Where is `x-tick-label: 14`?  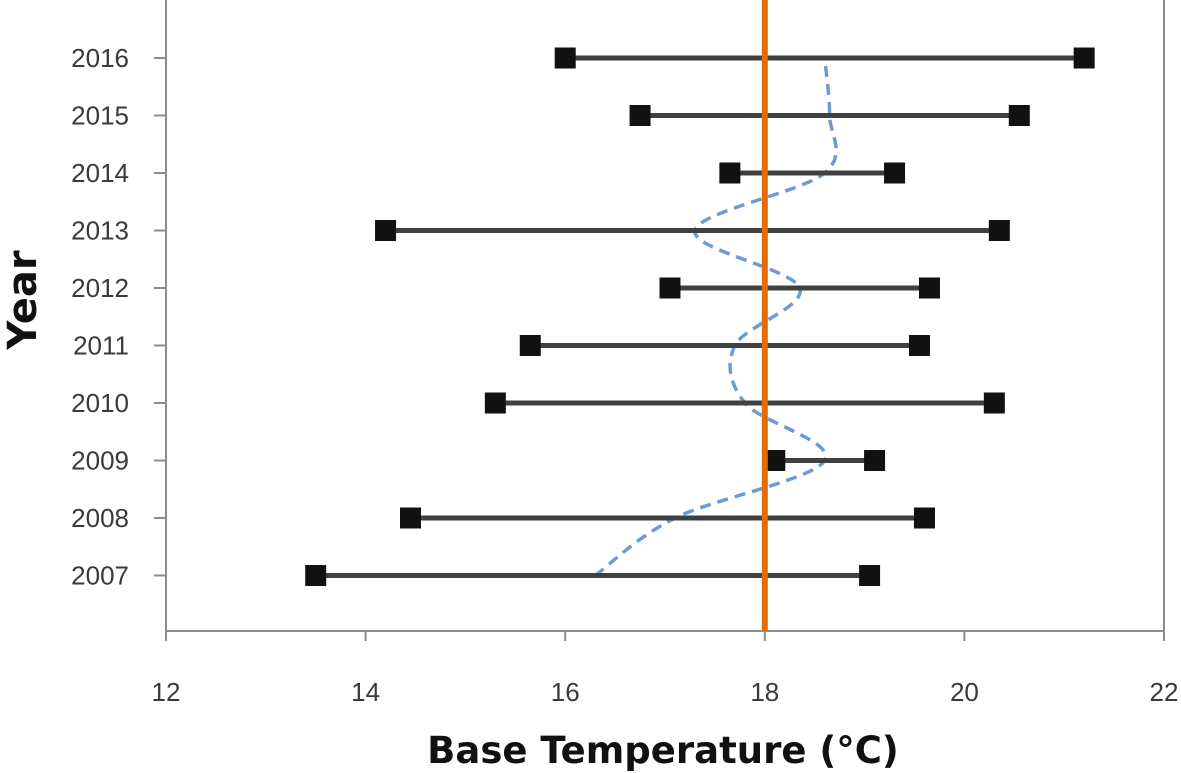 x-tick-label: 14 is located at coordinates (365, 692).